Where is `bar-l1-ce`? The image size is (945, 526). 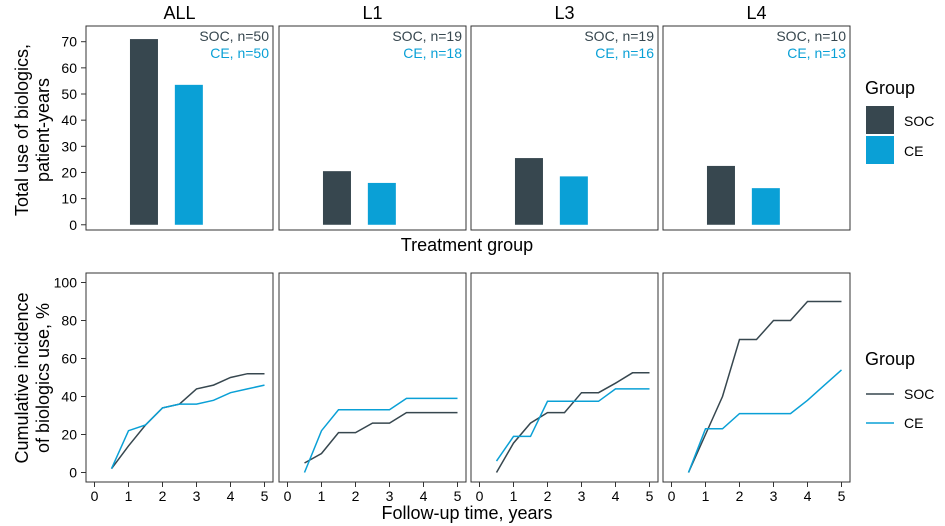 bar-l1-ce is located at coordinates (381, 203).